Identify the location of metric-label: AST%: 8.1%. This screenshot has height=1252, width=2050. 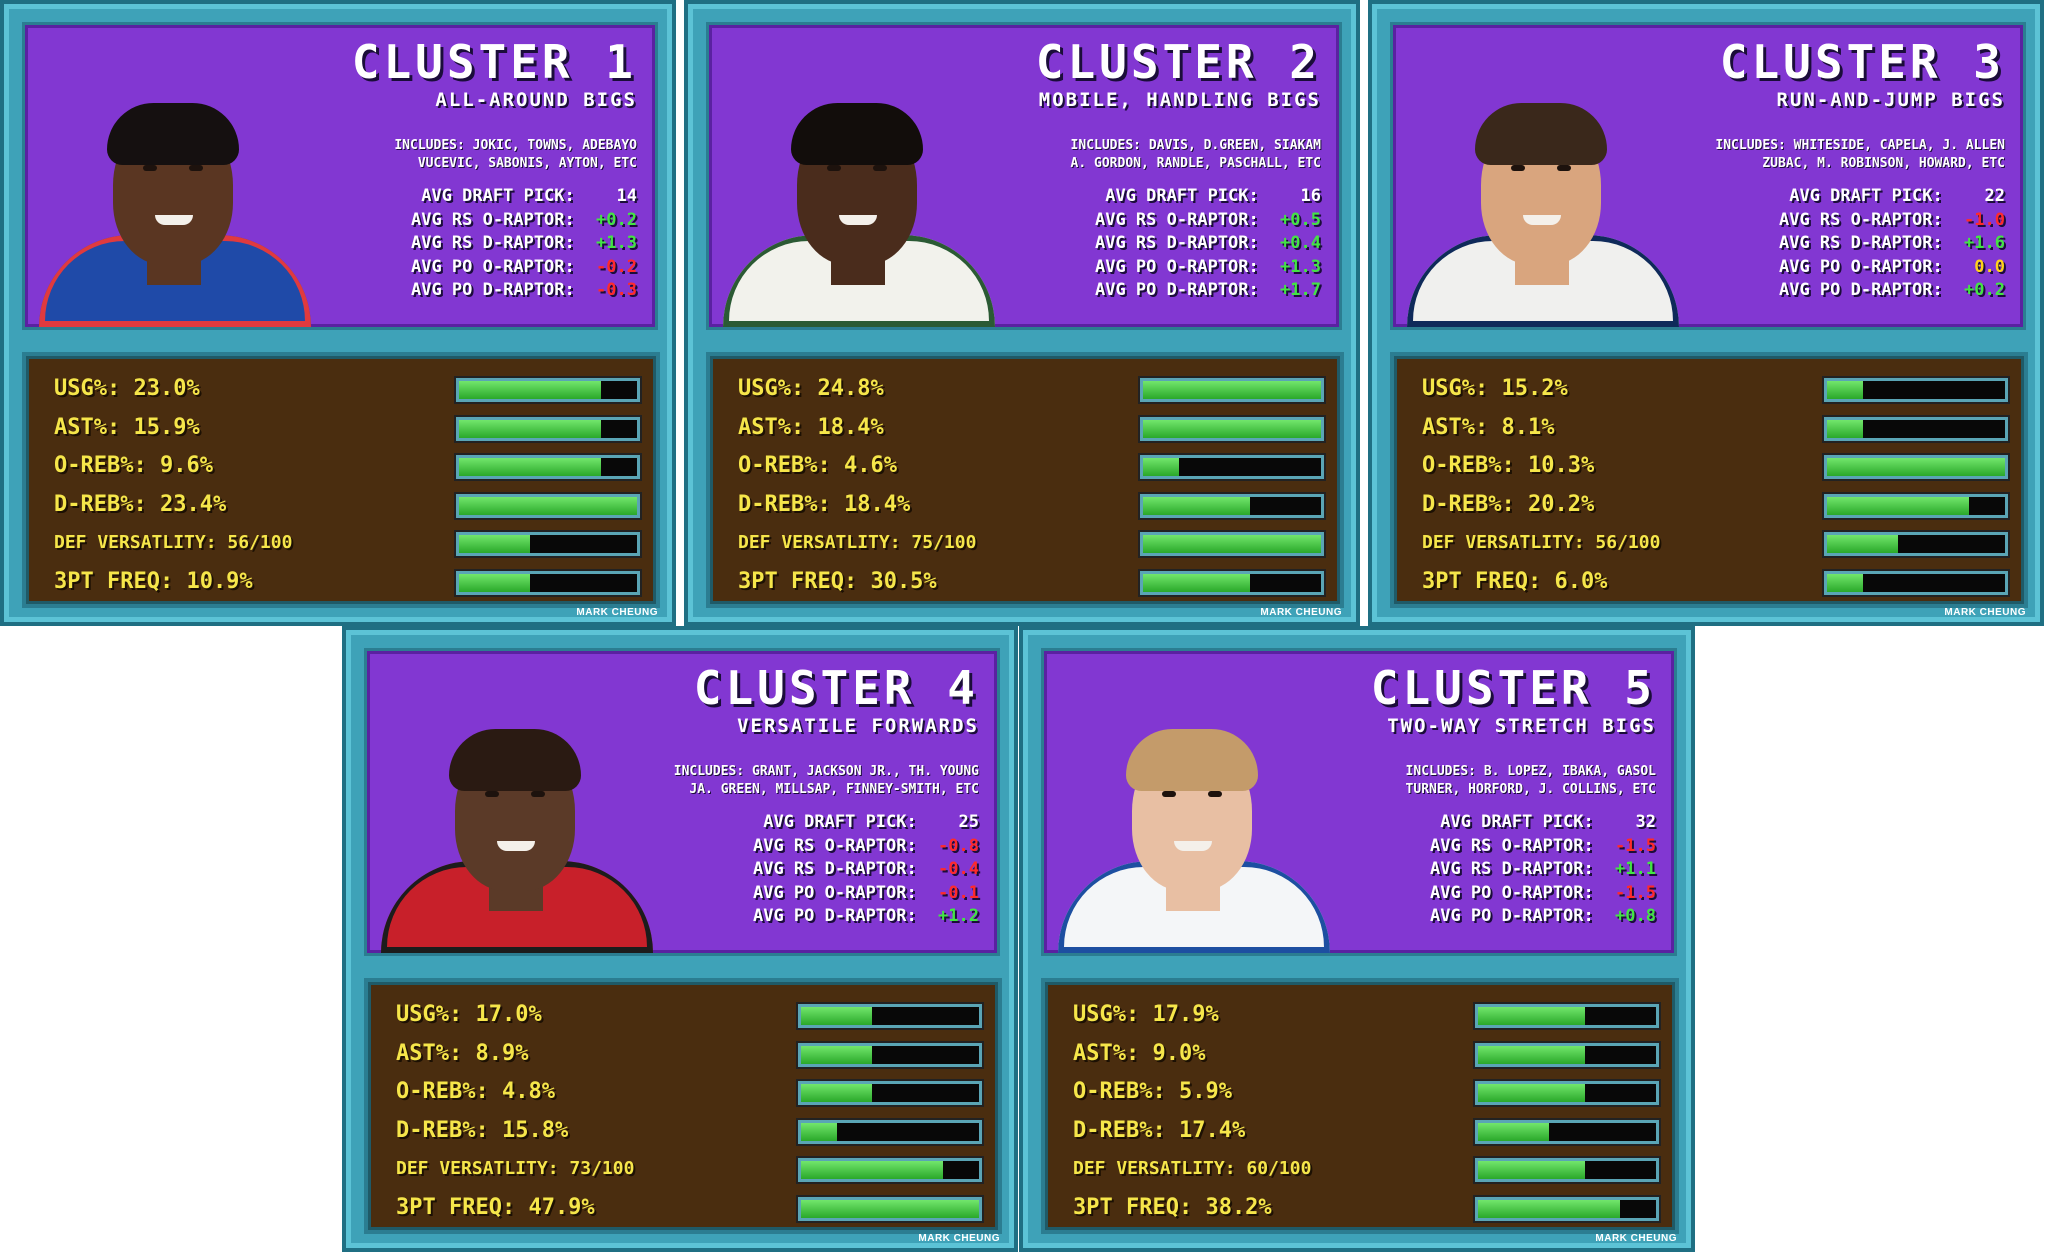
(1488, 427).